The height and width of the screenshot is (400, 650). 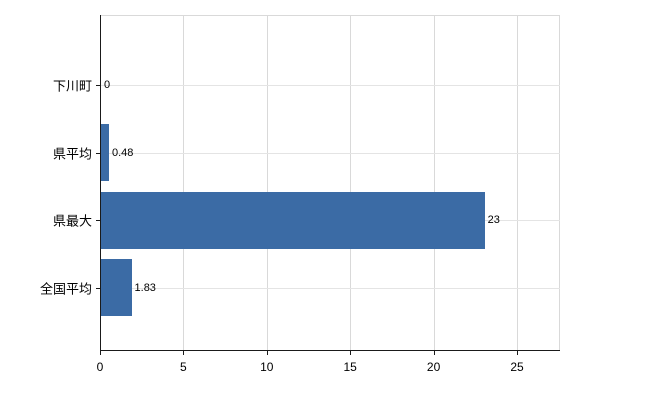 What do you see at coordinates (267, 367) in the screenshot?
I see `x-tick-label: 10` at bounding box center [267, 367].